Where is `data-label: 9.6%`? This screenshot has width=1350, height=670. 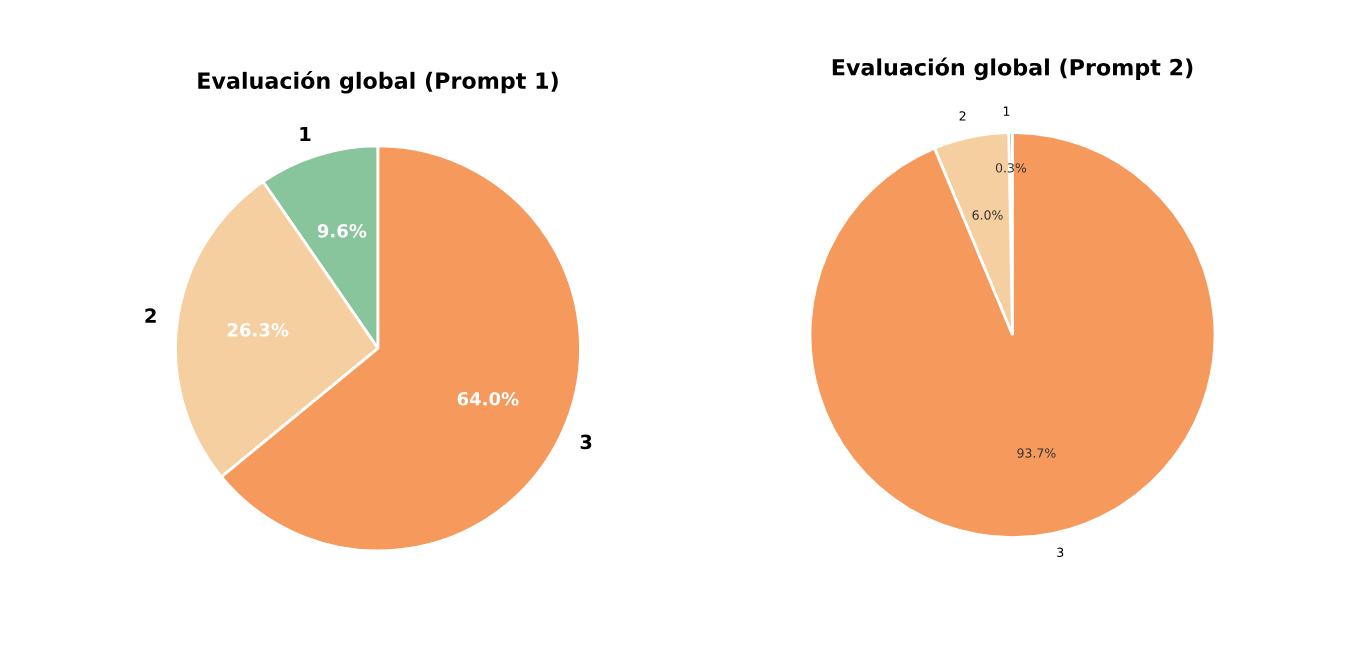 data-label: 9.6% is located at coordinates (342, 230).